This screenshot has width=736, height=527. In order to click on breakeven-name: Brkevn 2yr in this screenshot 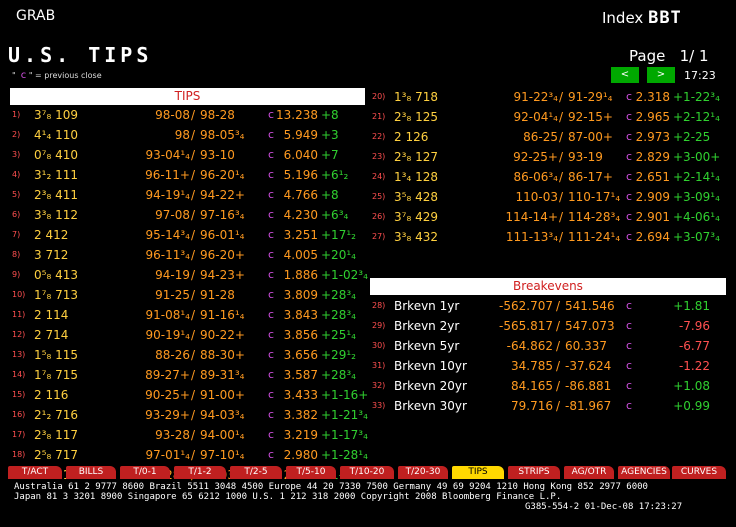, I will do `click(427, 326)`.